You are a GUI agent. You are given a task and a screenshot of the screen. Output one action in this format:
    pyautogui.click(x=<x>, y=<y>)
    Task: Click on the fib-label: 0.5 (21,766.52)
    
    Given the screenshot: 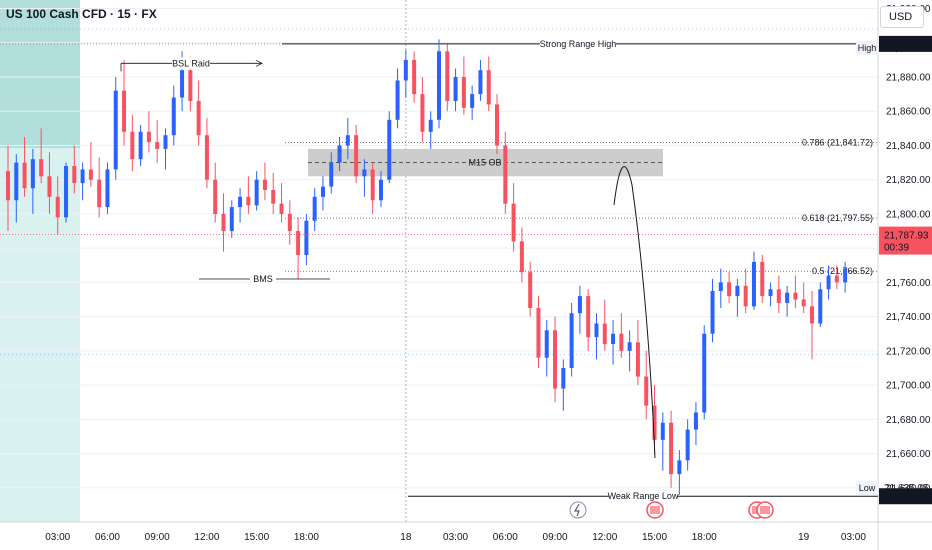 What is the action you would take?
    pyautogui.click(x=842, y=271)
    